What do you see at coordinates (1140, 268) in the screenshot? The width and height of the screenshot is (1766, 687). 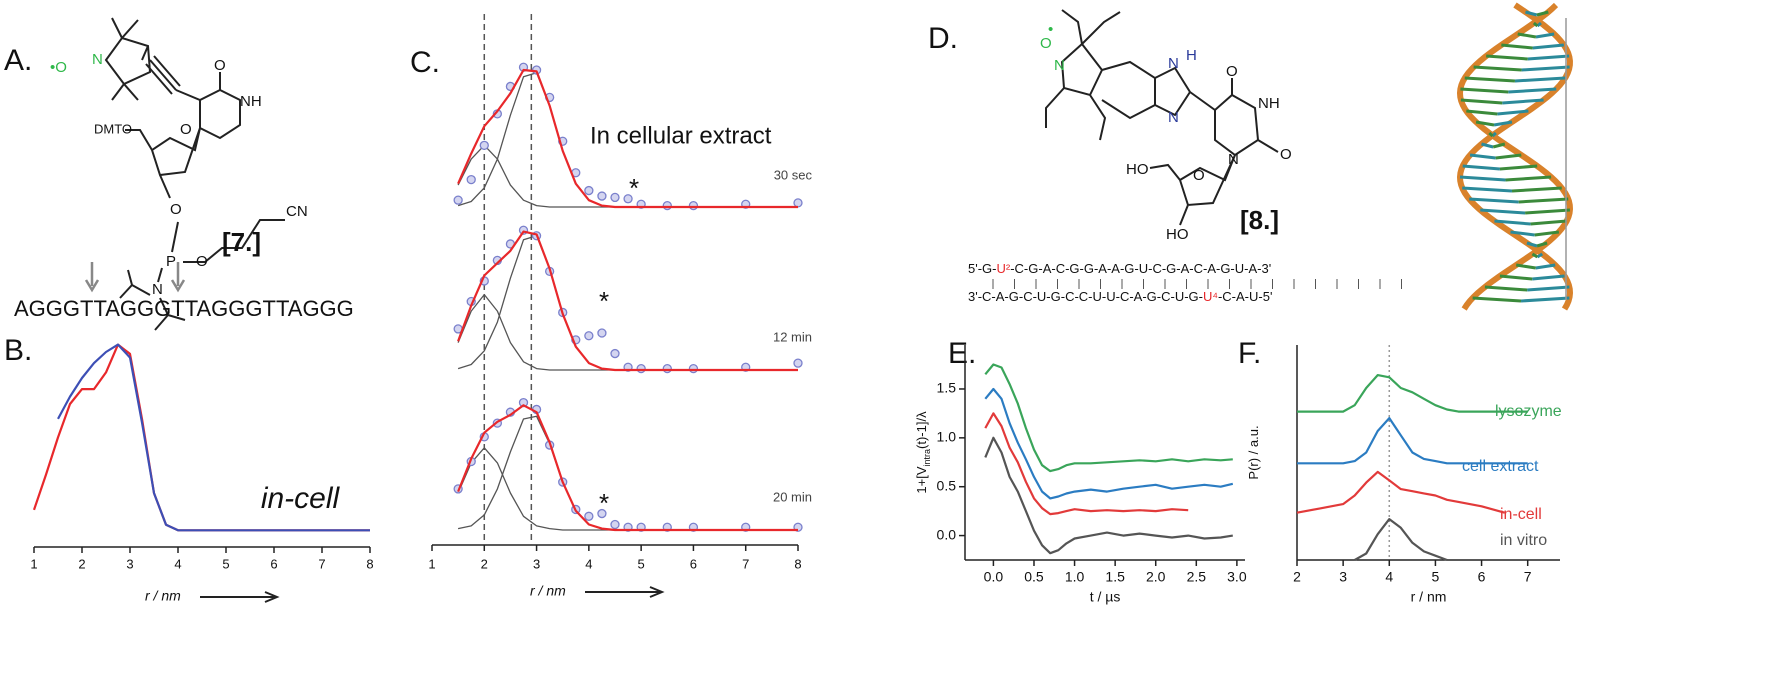 I see `strand-part: -C-G-A-C-G-G-A-A-G-U-C-G-A-C-A-G-U-A-3'` at bounding box center [1140, 268].